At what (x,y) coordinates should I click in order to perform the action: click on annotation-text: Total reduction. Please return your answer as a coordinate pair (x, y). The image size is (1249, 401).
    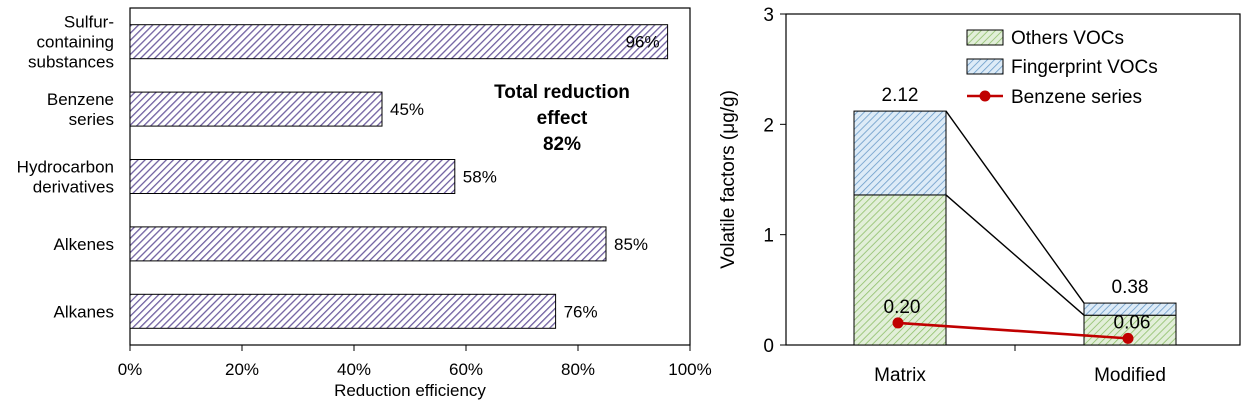
    Looking at the image, I should click on (562, 92).